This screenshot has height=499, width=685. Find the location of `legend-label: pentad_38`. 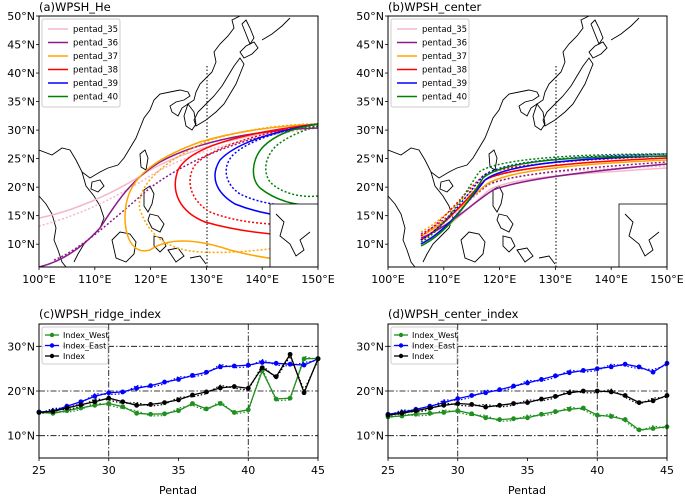

legend-label: pentad_38 is located at coordinates (444, 71).